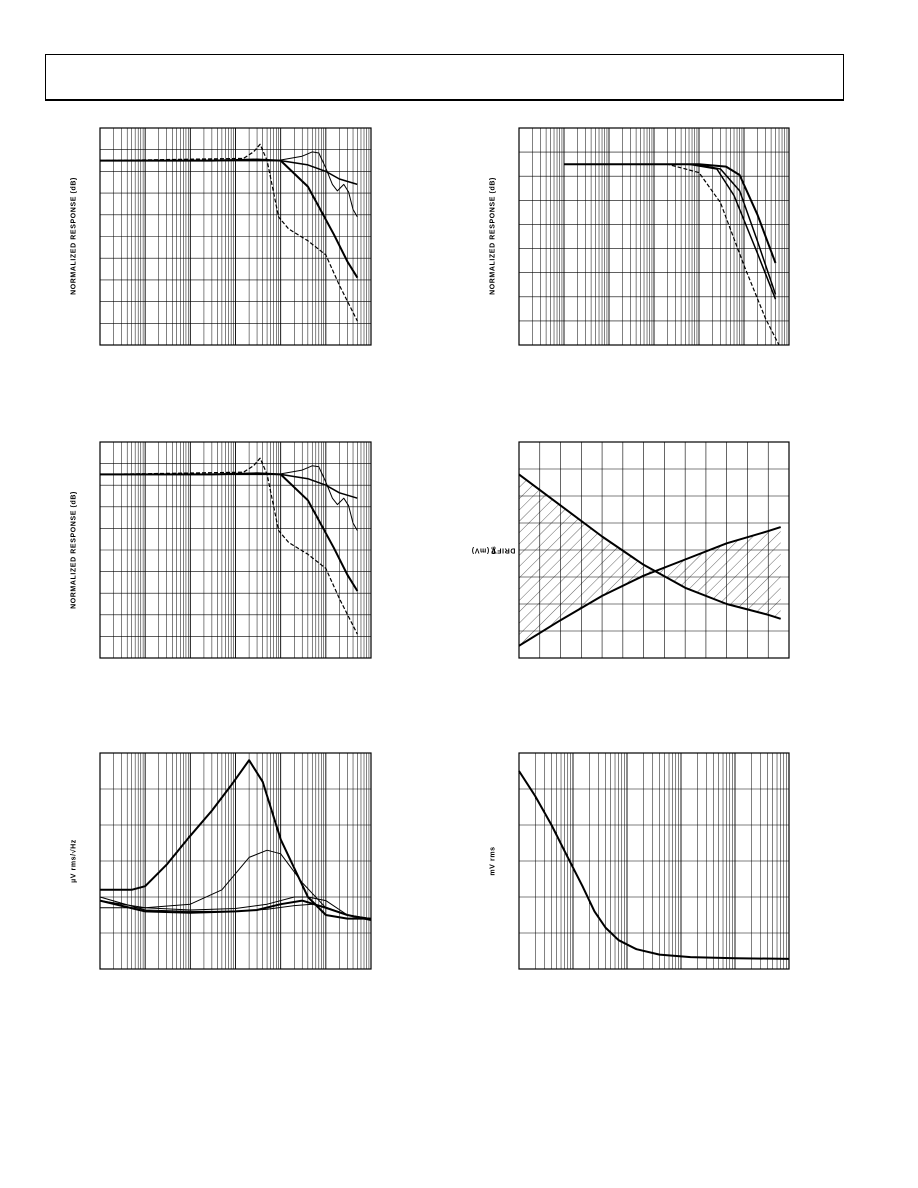  Describe the element at coordinates (493, 861) in the screenshot. I see `chart-6-y-axis-label: mV rms` at that location.